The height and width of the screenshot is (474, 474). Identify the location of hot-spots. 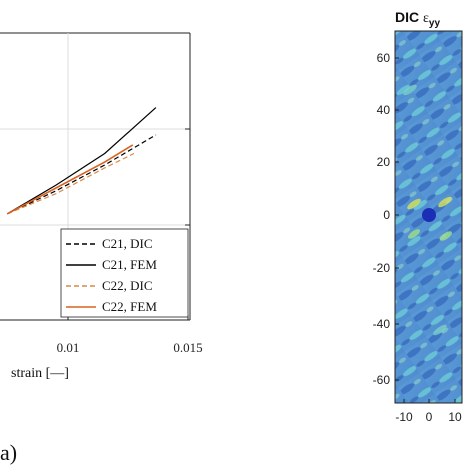
(427, 210).